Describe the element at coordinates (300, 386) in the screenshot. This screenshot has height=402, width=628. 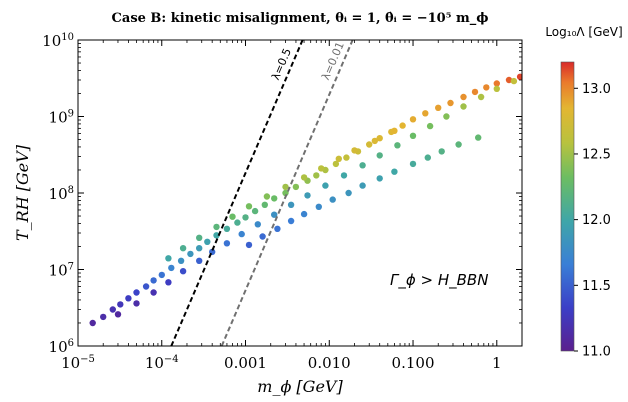
I see `x-axis-label: m_ϕ [GeV]` at that location.